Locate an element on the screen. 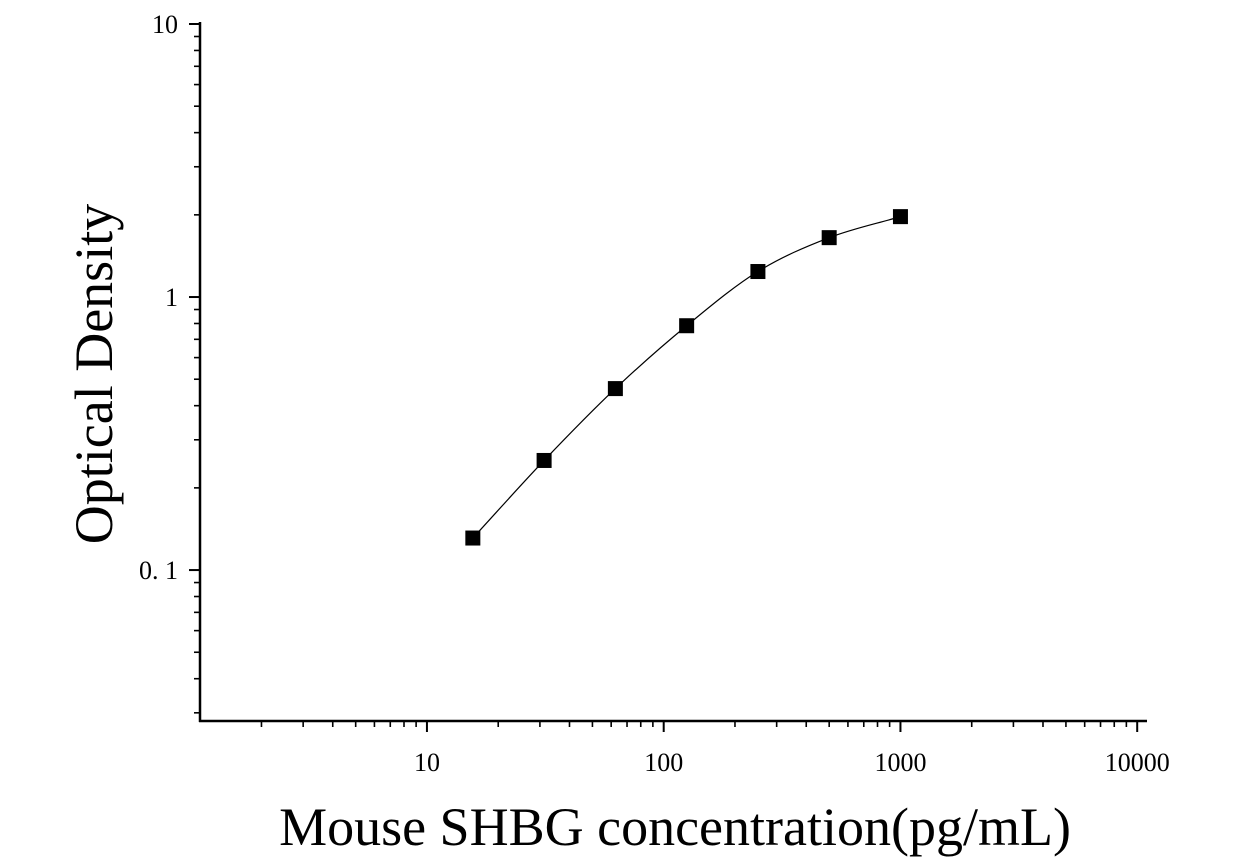 The height and width of the screenshot is (867, 1258). y-tick-label: 0. 1 is located at coordinates (158, 570).